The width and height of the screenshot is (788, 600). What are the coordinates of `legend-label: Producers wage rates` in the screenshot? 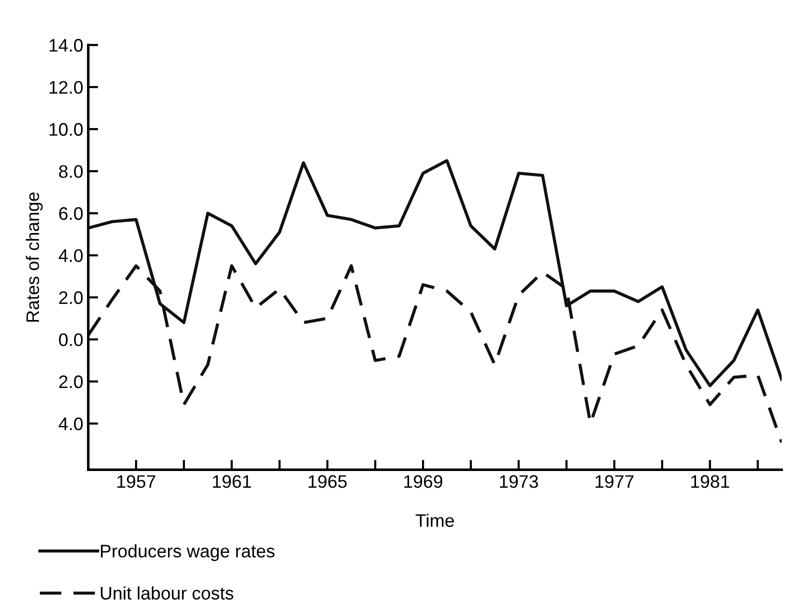 It's located at (187, 553).